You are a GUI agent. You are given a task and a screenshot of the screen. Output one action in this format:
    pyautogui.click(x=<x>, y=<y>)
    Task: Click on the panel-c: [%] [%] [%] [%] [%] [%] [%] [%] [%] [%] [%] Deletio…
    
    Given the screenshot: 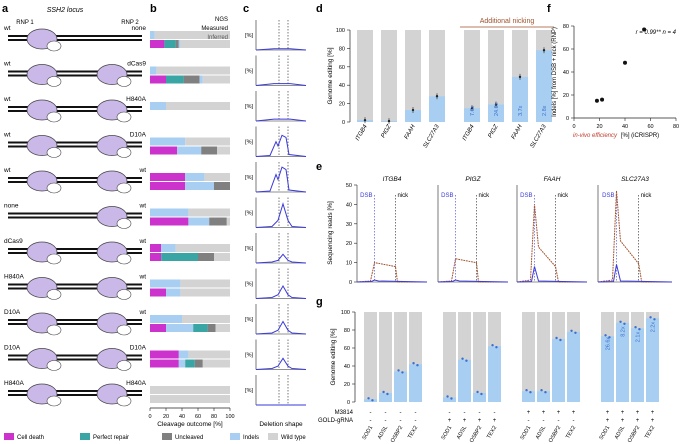 What is the action you would take?
    pyautogui.click(x=276, y=224)
    